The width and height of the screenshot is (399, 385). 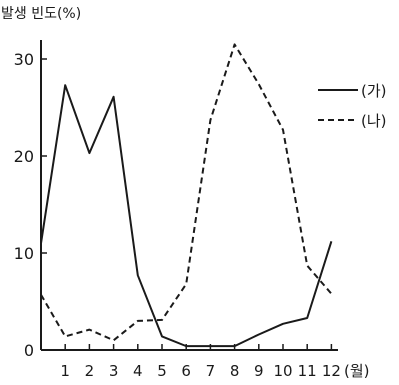 What do you see at coordinates (307, 371) in the screenshot?
I see `x-tick-label: 11` at bounding box center [307, 371].